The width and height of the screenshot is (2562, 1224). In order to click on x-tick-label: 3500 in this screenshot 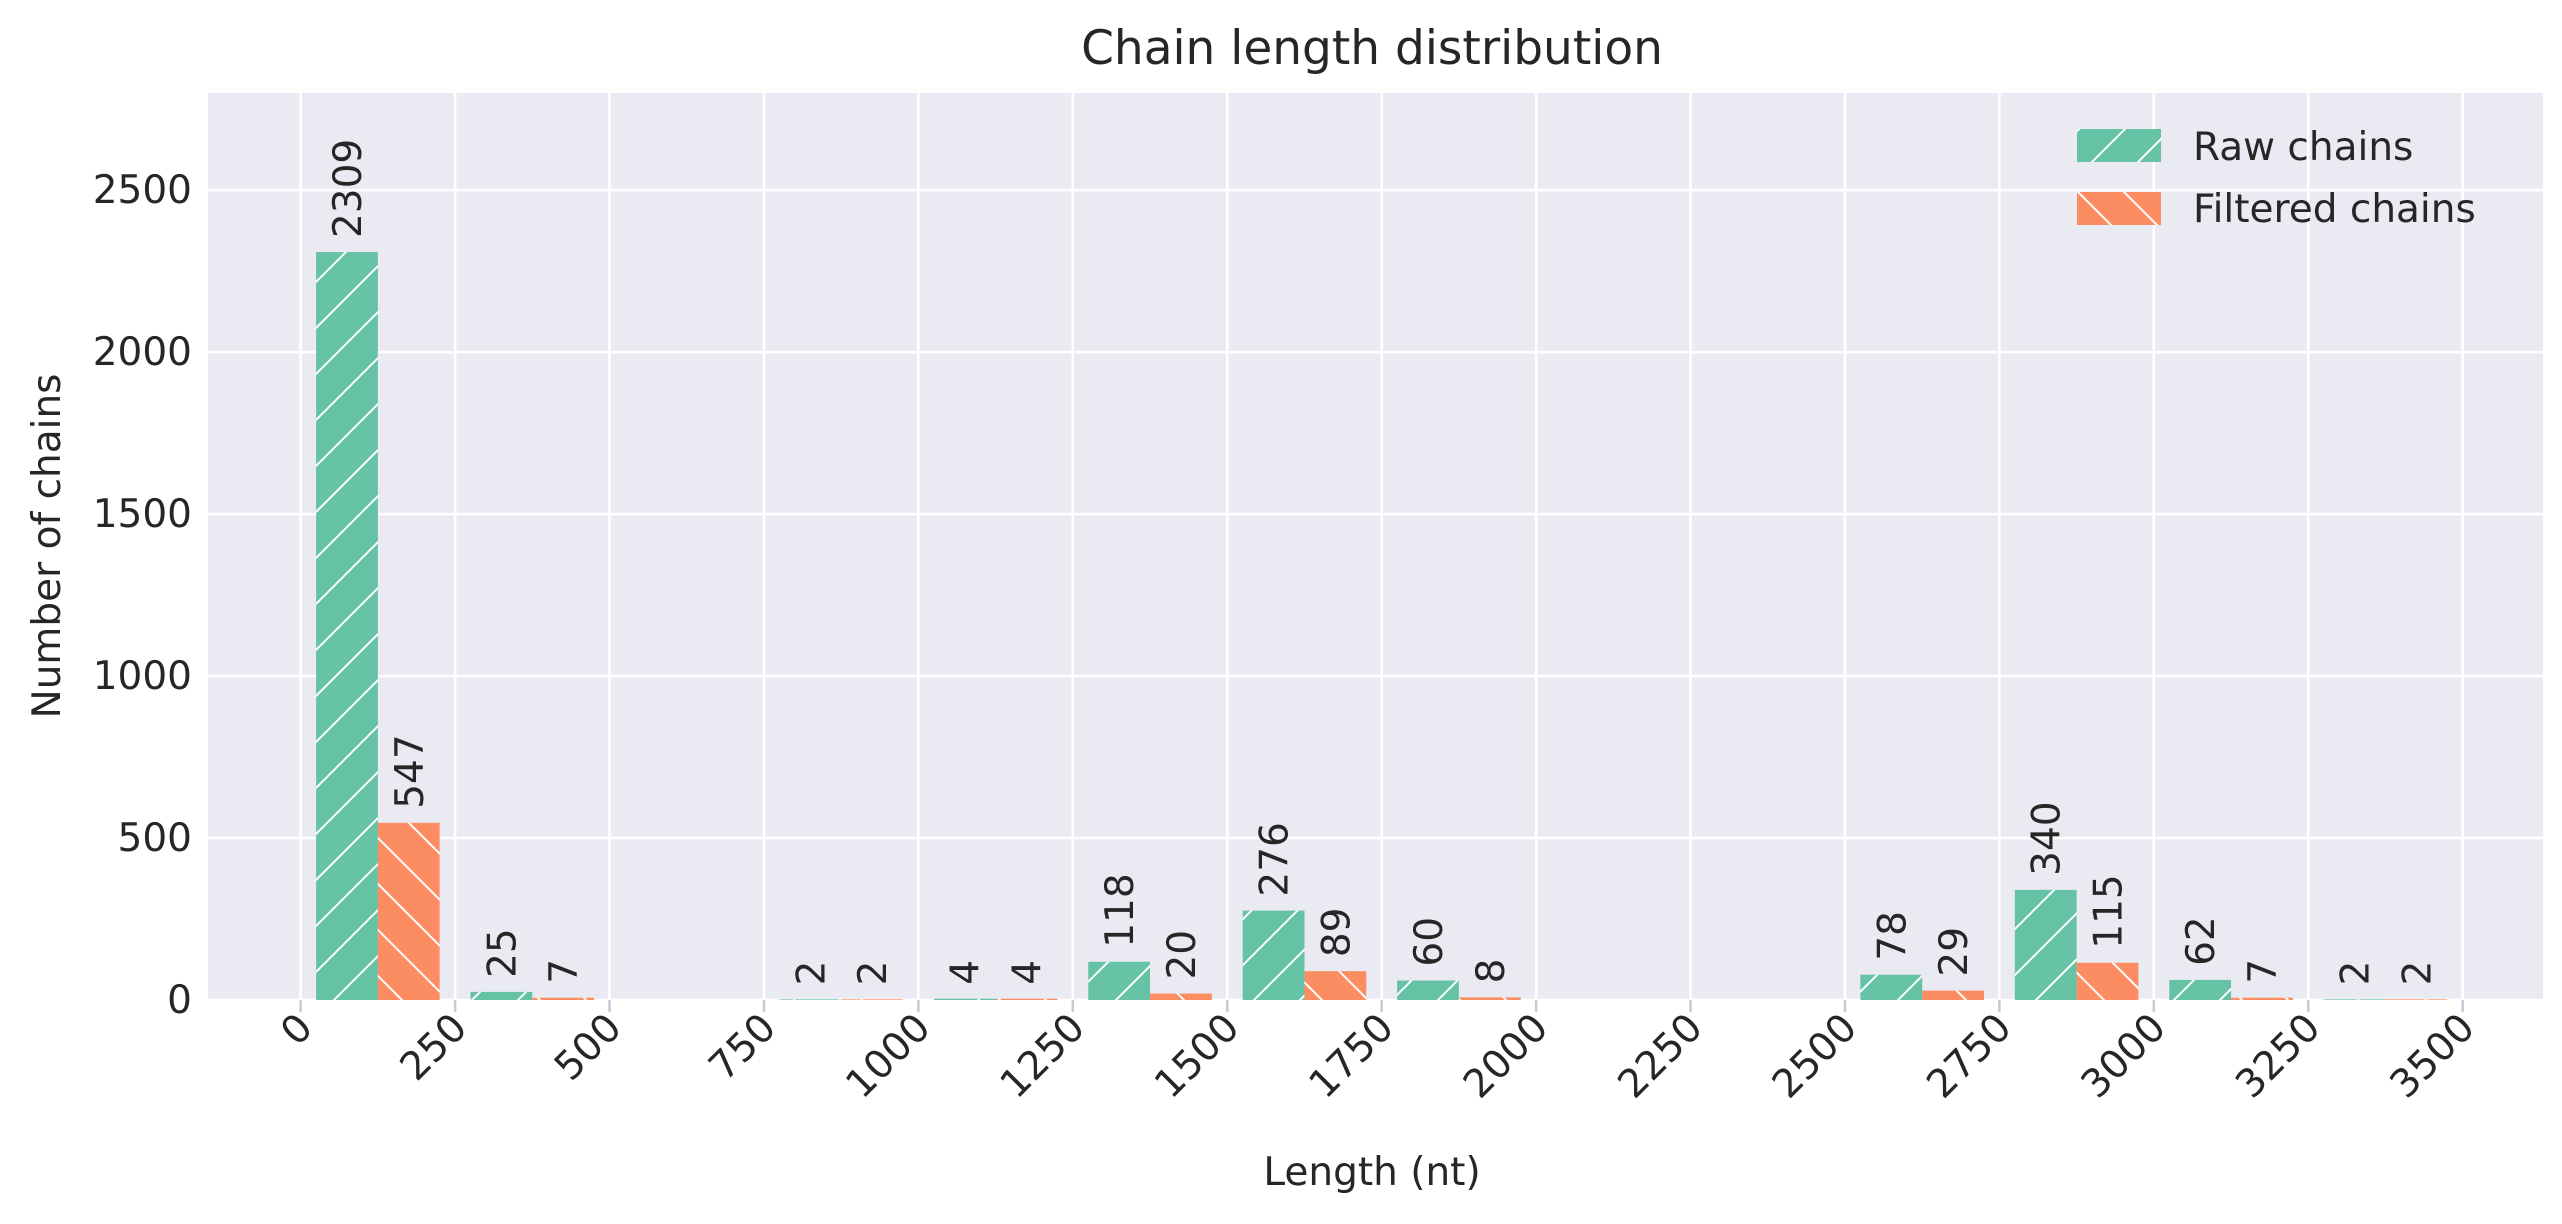, I will do `click(2433, 1056)`.